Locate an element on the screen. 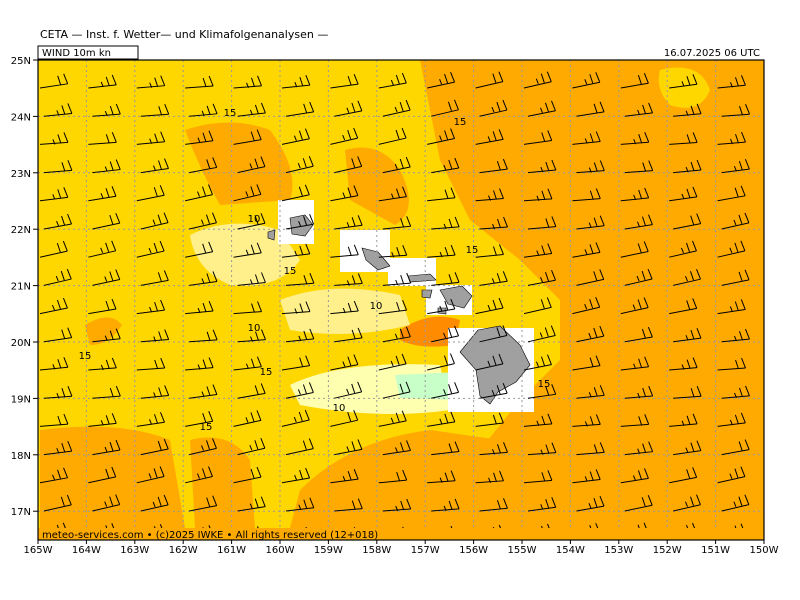 The width and height of the screenshot is (800, 600). lon-label: 155W is located at coordinates (522, 550).